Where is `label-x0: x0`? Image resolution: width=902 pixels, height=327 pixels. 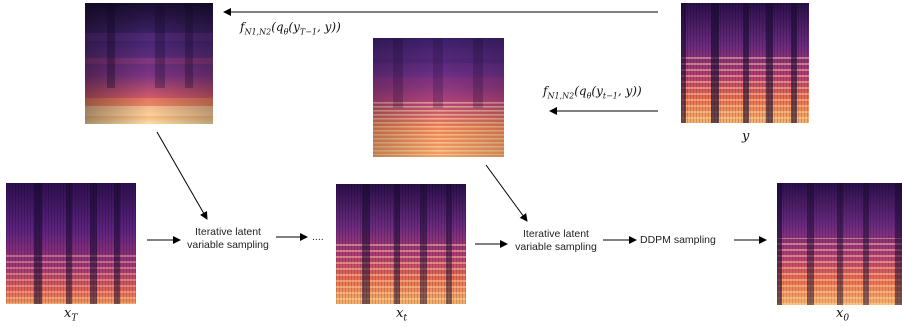
label-x0: x0 is located at coordinates (843, 315).